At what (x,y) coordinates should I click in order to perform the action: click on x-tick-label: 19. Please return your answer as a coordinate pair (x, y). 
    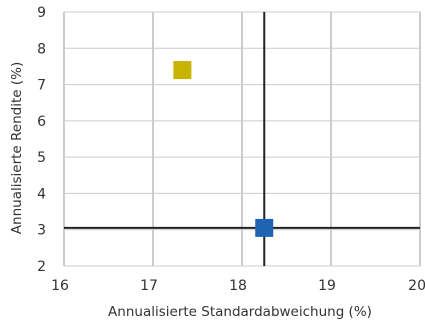
    Looking at the image, I should click on (327, 286).